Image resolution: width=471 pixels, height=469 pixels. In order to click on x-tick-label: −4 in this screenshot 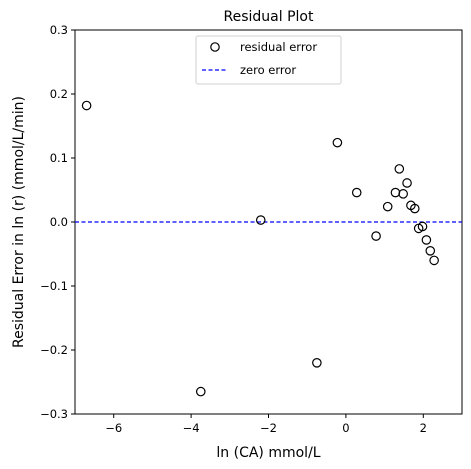, I will do `click(191, 428)`.